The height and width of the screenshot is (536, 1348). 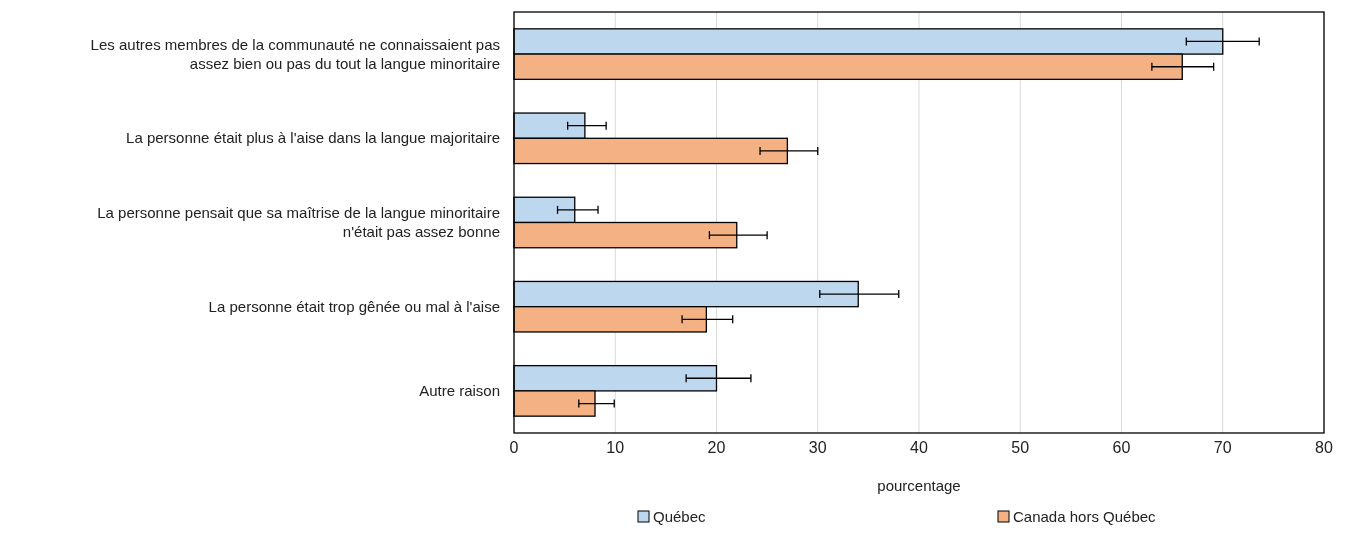 What do you see at coordinates (514, 447) in the screenshot?
I see `x-tick-label: 0` at bounding box center [514, 447].